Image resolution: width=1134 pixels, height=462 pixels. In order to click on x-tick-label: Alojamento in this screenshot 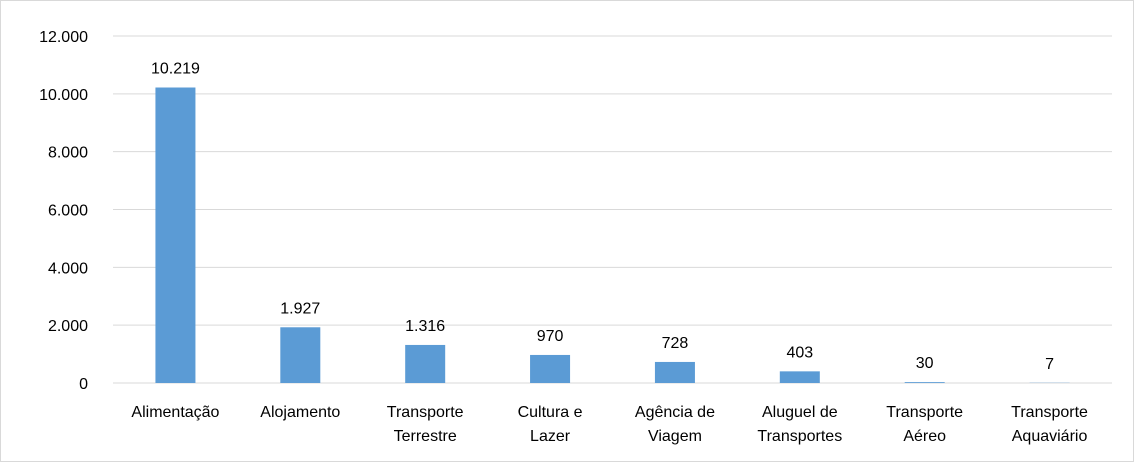, I will do `click(300, 412)`.